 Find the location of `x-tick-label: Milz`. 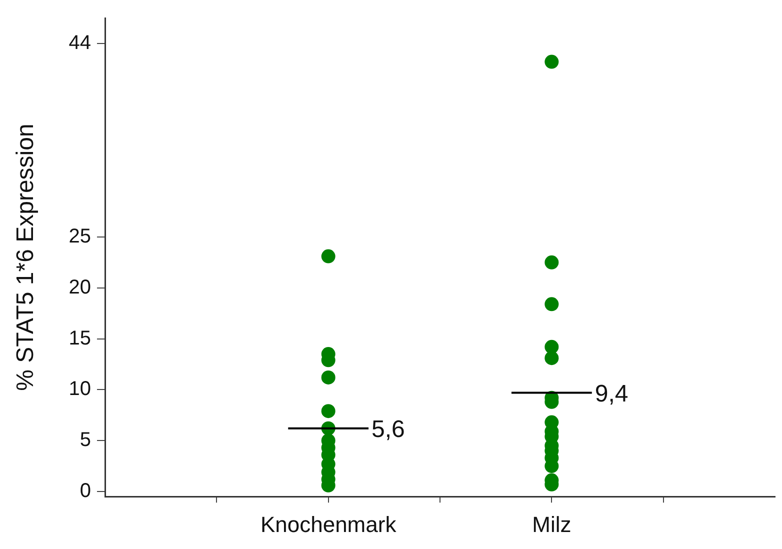

x-tick-label: Milz is located at coordinates (552, 524).